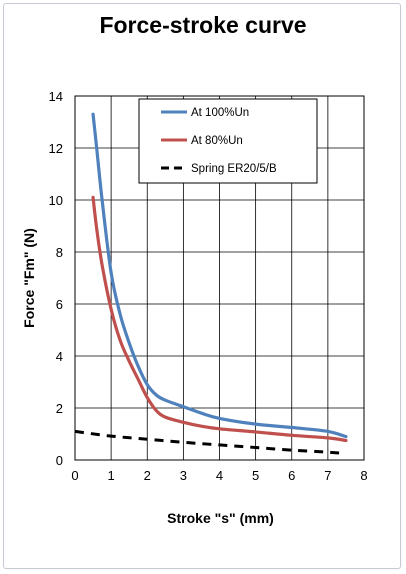 This screenshot has width=406, height=574. I want to click on x-tick-label: 7, so click(327, 475).